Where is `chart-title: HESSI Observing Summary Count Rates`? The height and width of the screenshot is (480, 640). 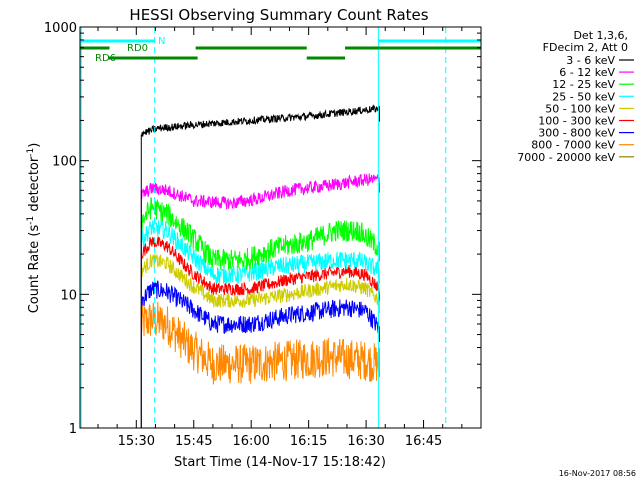 chart-title: HESSI Observing Summary Count Rates is located at coordinates (278, 15).